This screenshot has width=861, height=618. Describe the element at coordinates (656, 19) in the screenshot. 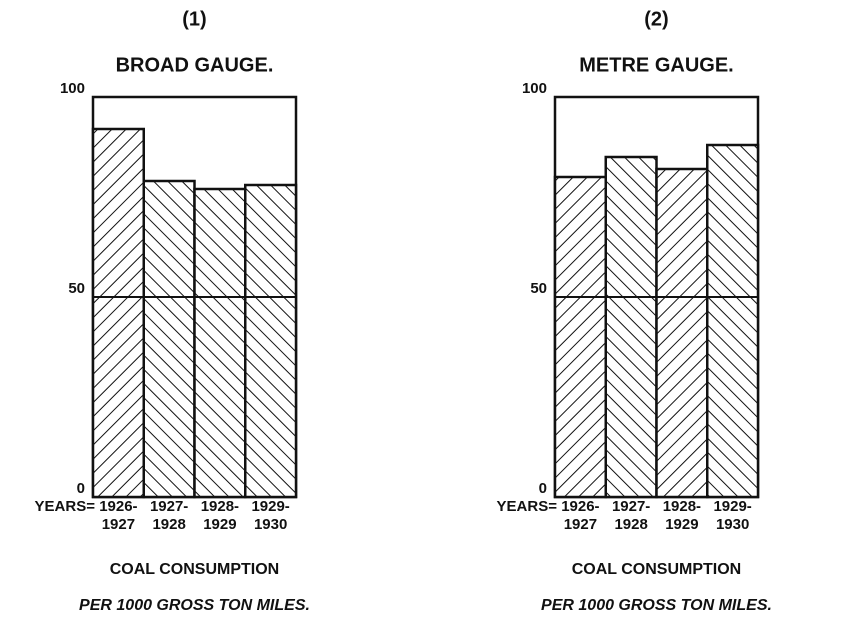

I see `chart-number: (2)` at that location.